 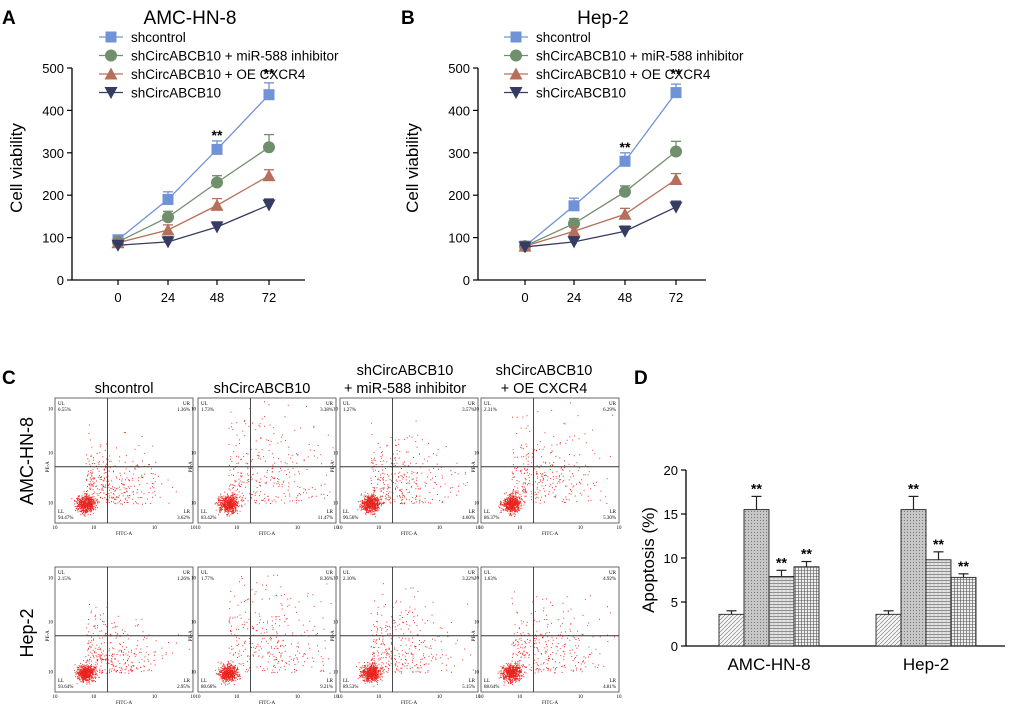 What do you see at coordinates (834, 568) in the screenshot?
I see `bar-chart-apoptosis: 0 5 10 15 20 ** ** ** AMC-HN-8 ** ** ** Hep-2` at bounding box center [834, 568].